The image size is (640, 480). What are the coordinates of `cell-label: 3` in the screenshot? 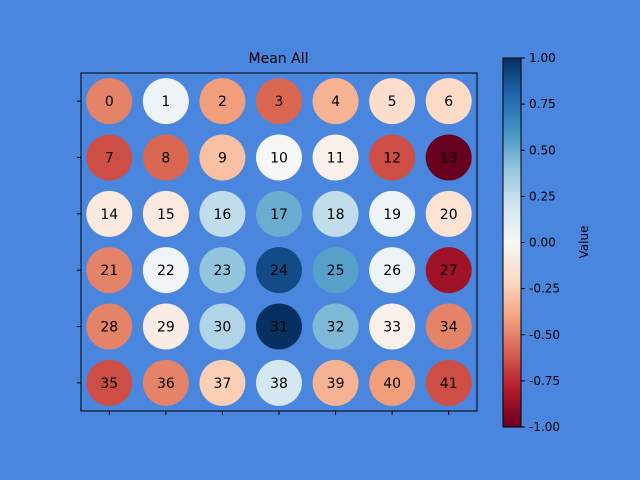 It's located at (279, 102).